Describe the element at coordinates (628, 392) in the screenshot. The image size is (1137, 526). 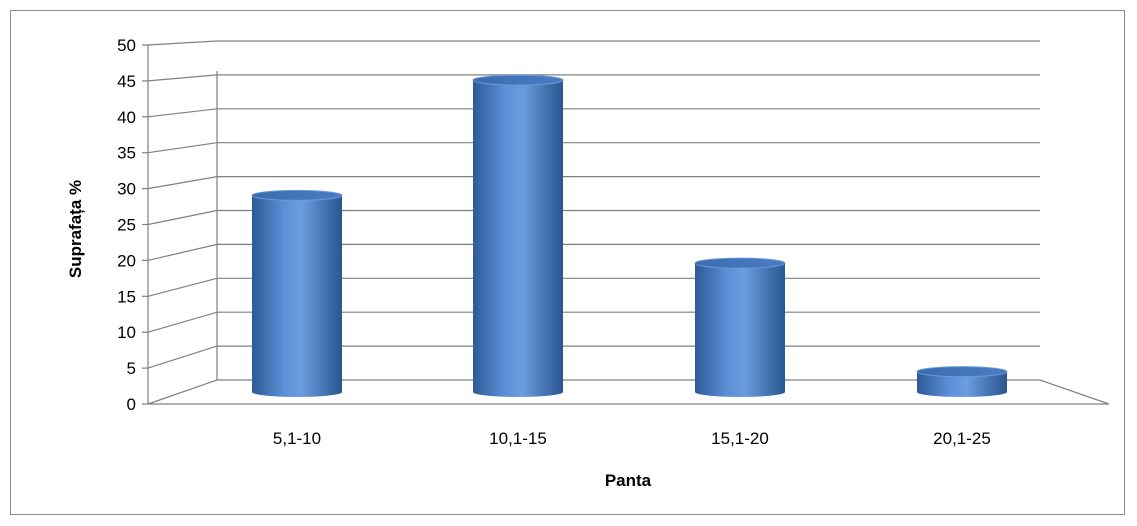
I see `floor-plane` at that location.